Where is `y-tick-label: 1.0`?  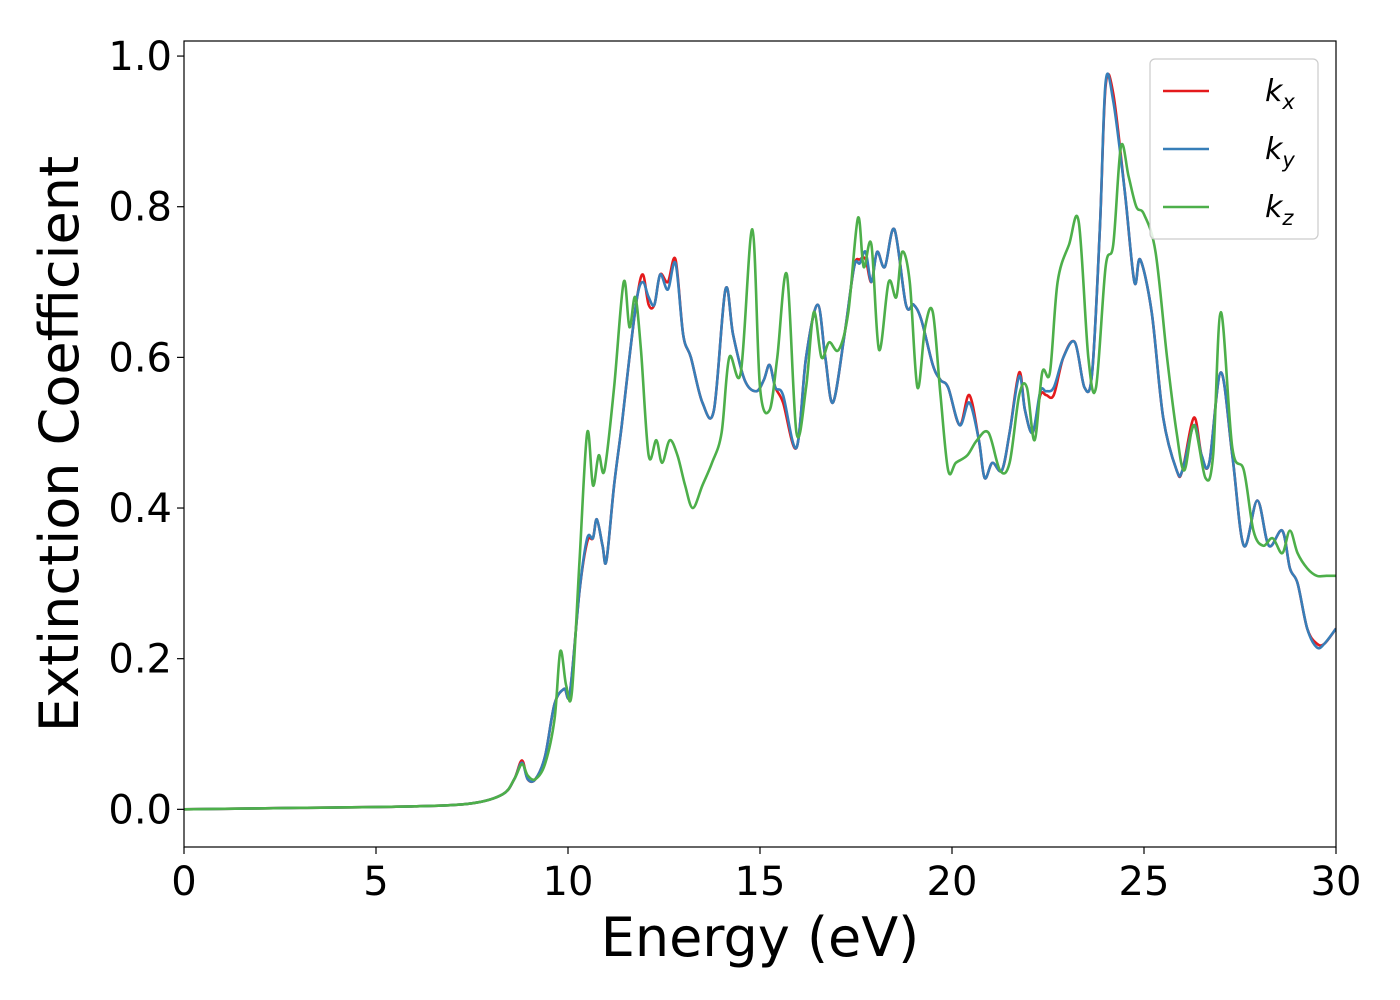 y-tick-label: 1.0 is located at coordinates (140, 57).